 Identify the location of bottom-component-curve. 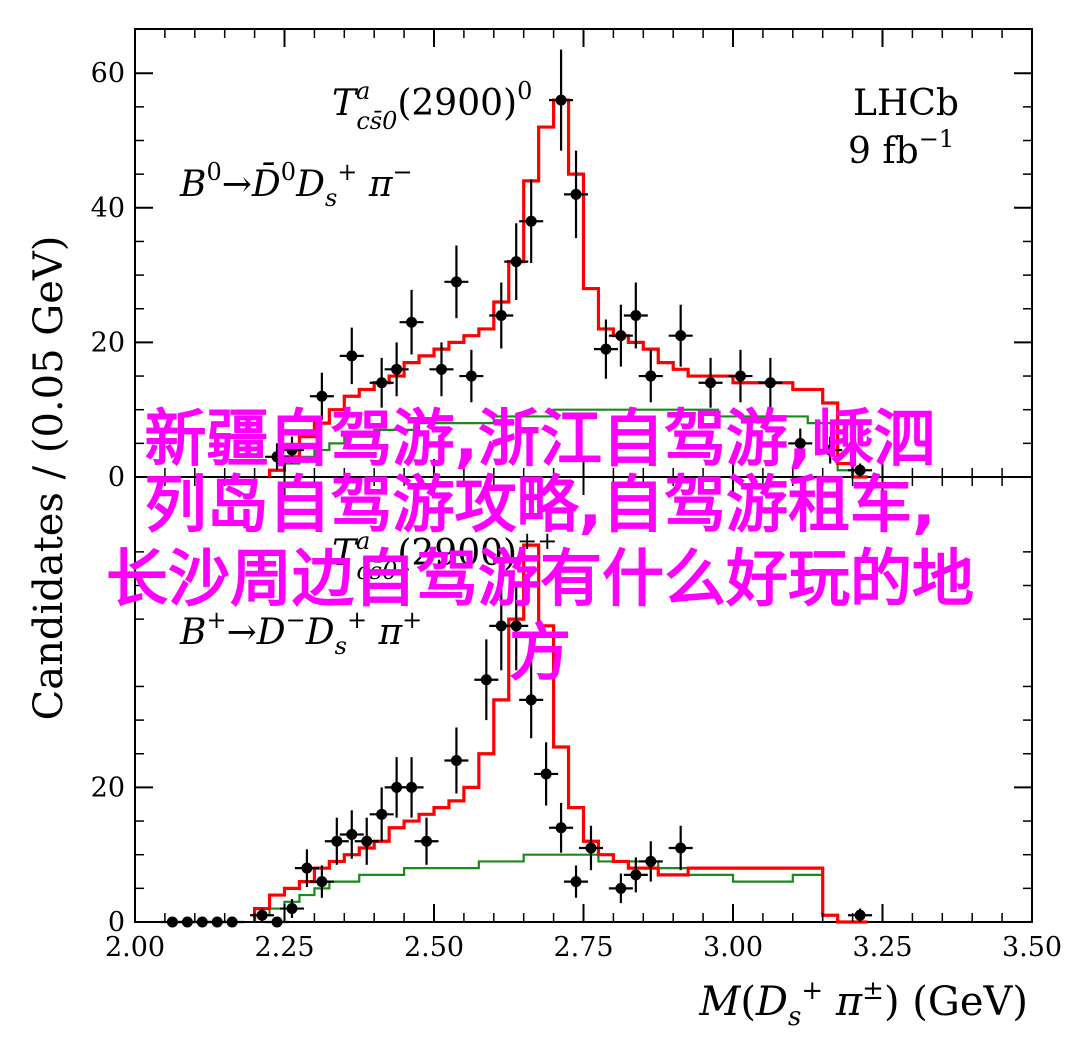
(560, 888).